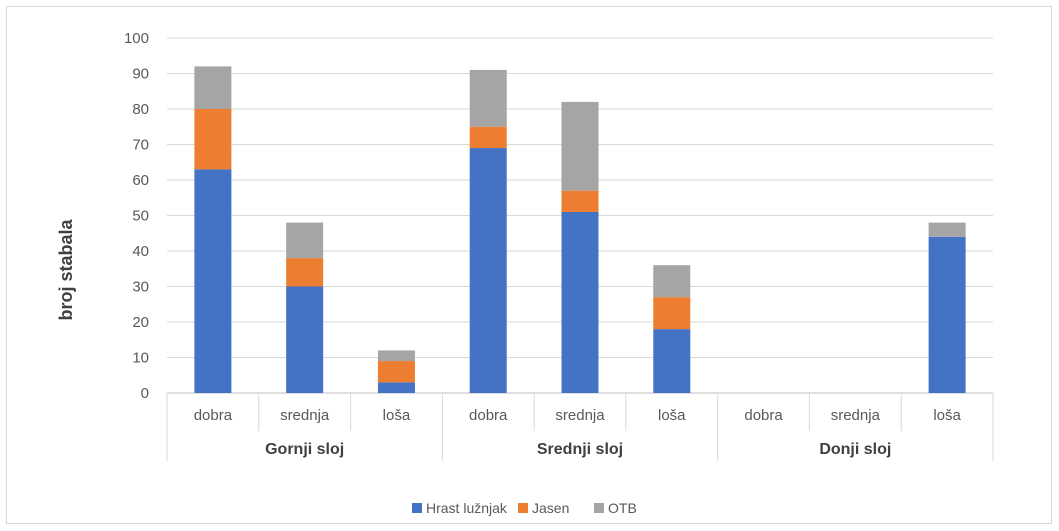 This screenshot has height=531, width=1059. I want to click on y-tick-label: 20, so click(140, 322).